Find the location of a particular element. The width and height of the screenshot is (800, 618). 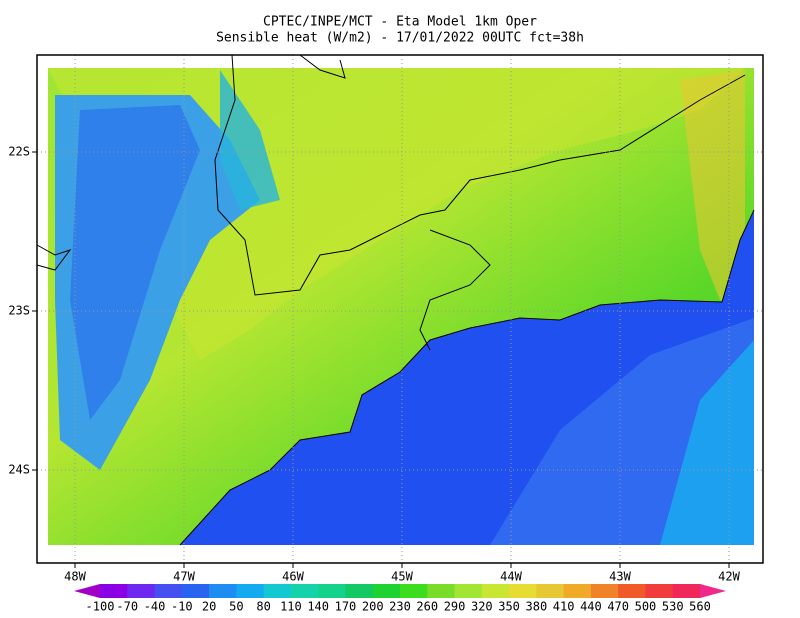

inland-teal is located at coordinates (250, 140).